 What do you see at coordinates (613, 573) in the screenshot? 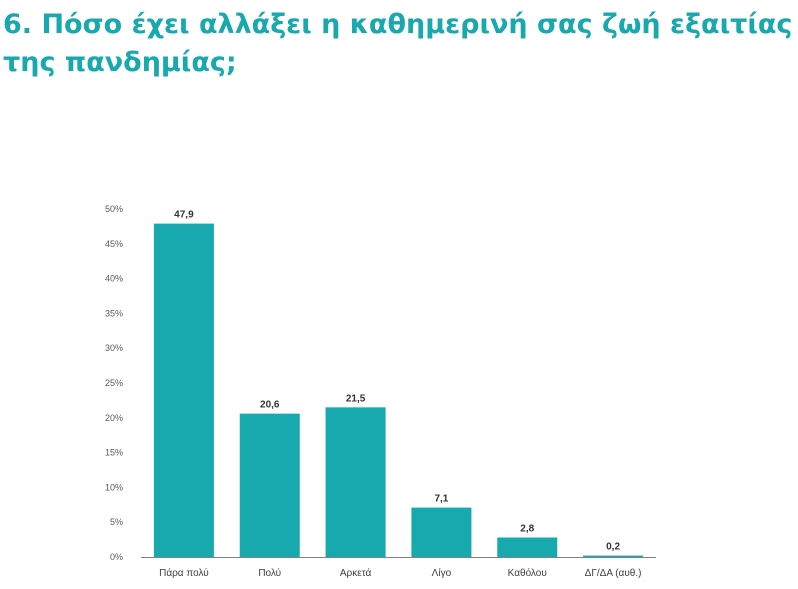
I see `x-tick-label: ΔΓ/ΔΑ (αυθ.)` at bounding box center [613, 573].